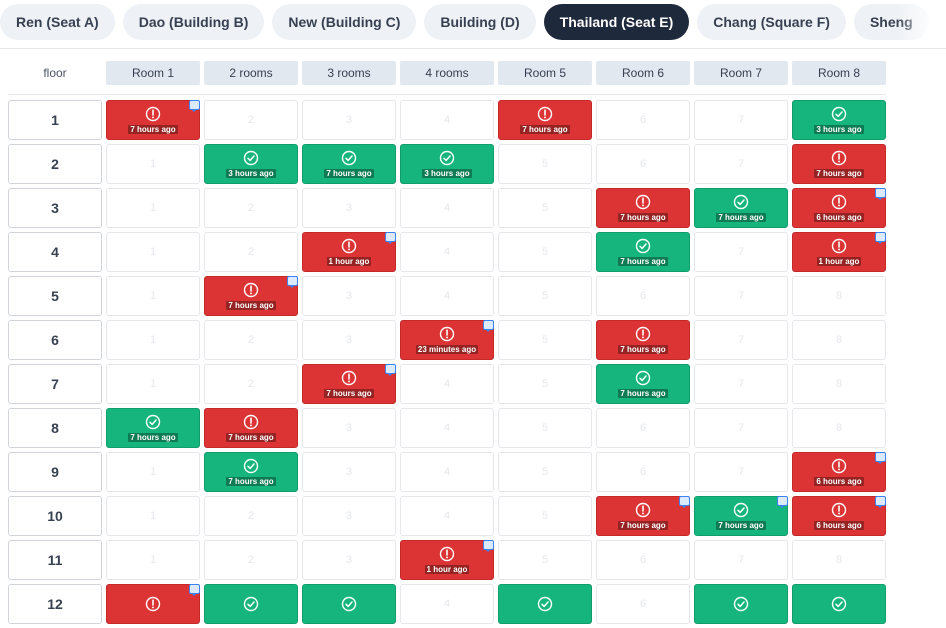  Describe the element at coordinates (480, 22) in the screenshot. I see `building-tab: Building (D)` at that location.